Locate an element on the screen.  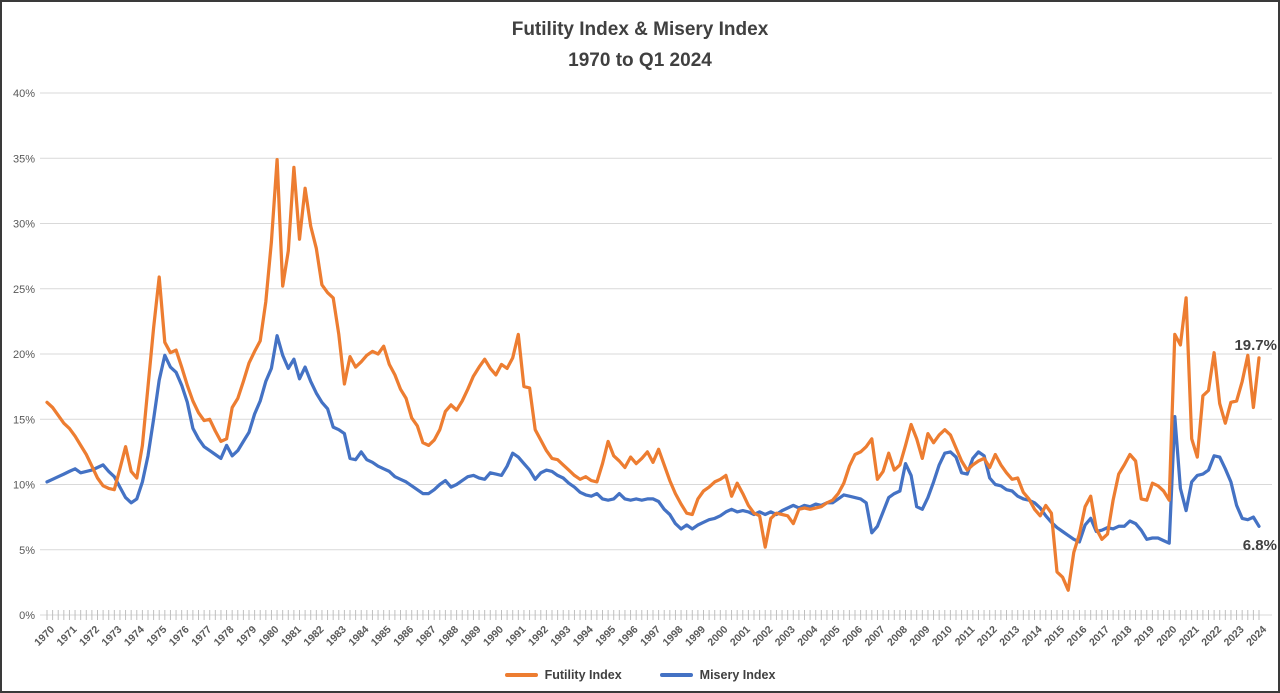
x-axis-year-label: 2003 is located at coordinates (785, 636).